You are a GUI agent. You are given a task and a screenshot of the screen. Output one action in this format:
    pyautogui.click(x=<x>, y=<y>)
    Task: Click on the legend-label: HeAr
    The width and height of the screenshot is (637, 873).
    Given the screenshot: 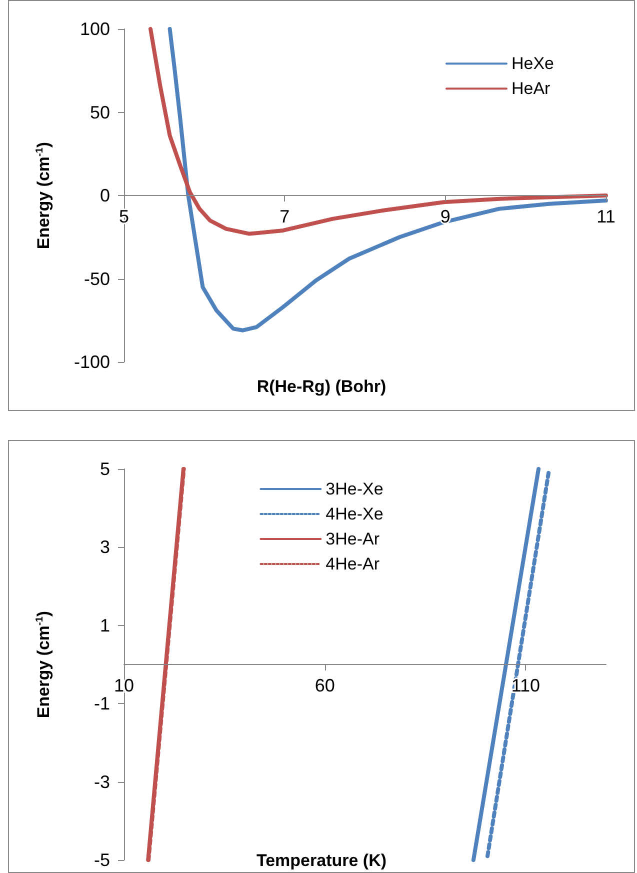 What is the action you would take?
    pyautogui.click(x=531, y=88)
    